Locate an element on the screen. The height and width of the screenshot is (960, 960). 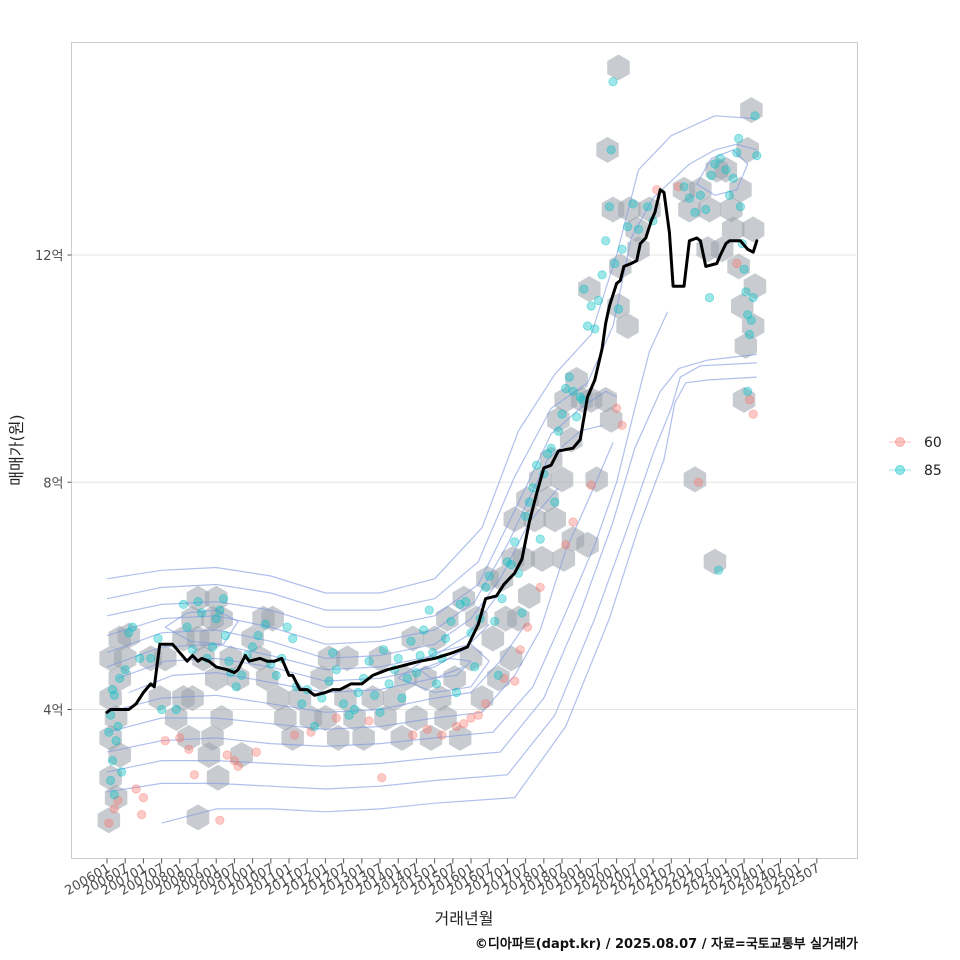
y-tick-label: 12억 is located at coordinates (49, 256).